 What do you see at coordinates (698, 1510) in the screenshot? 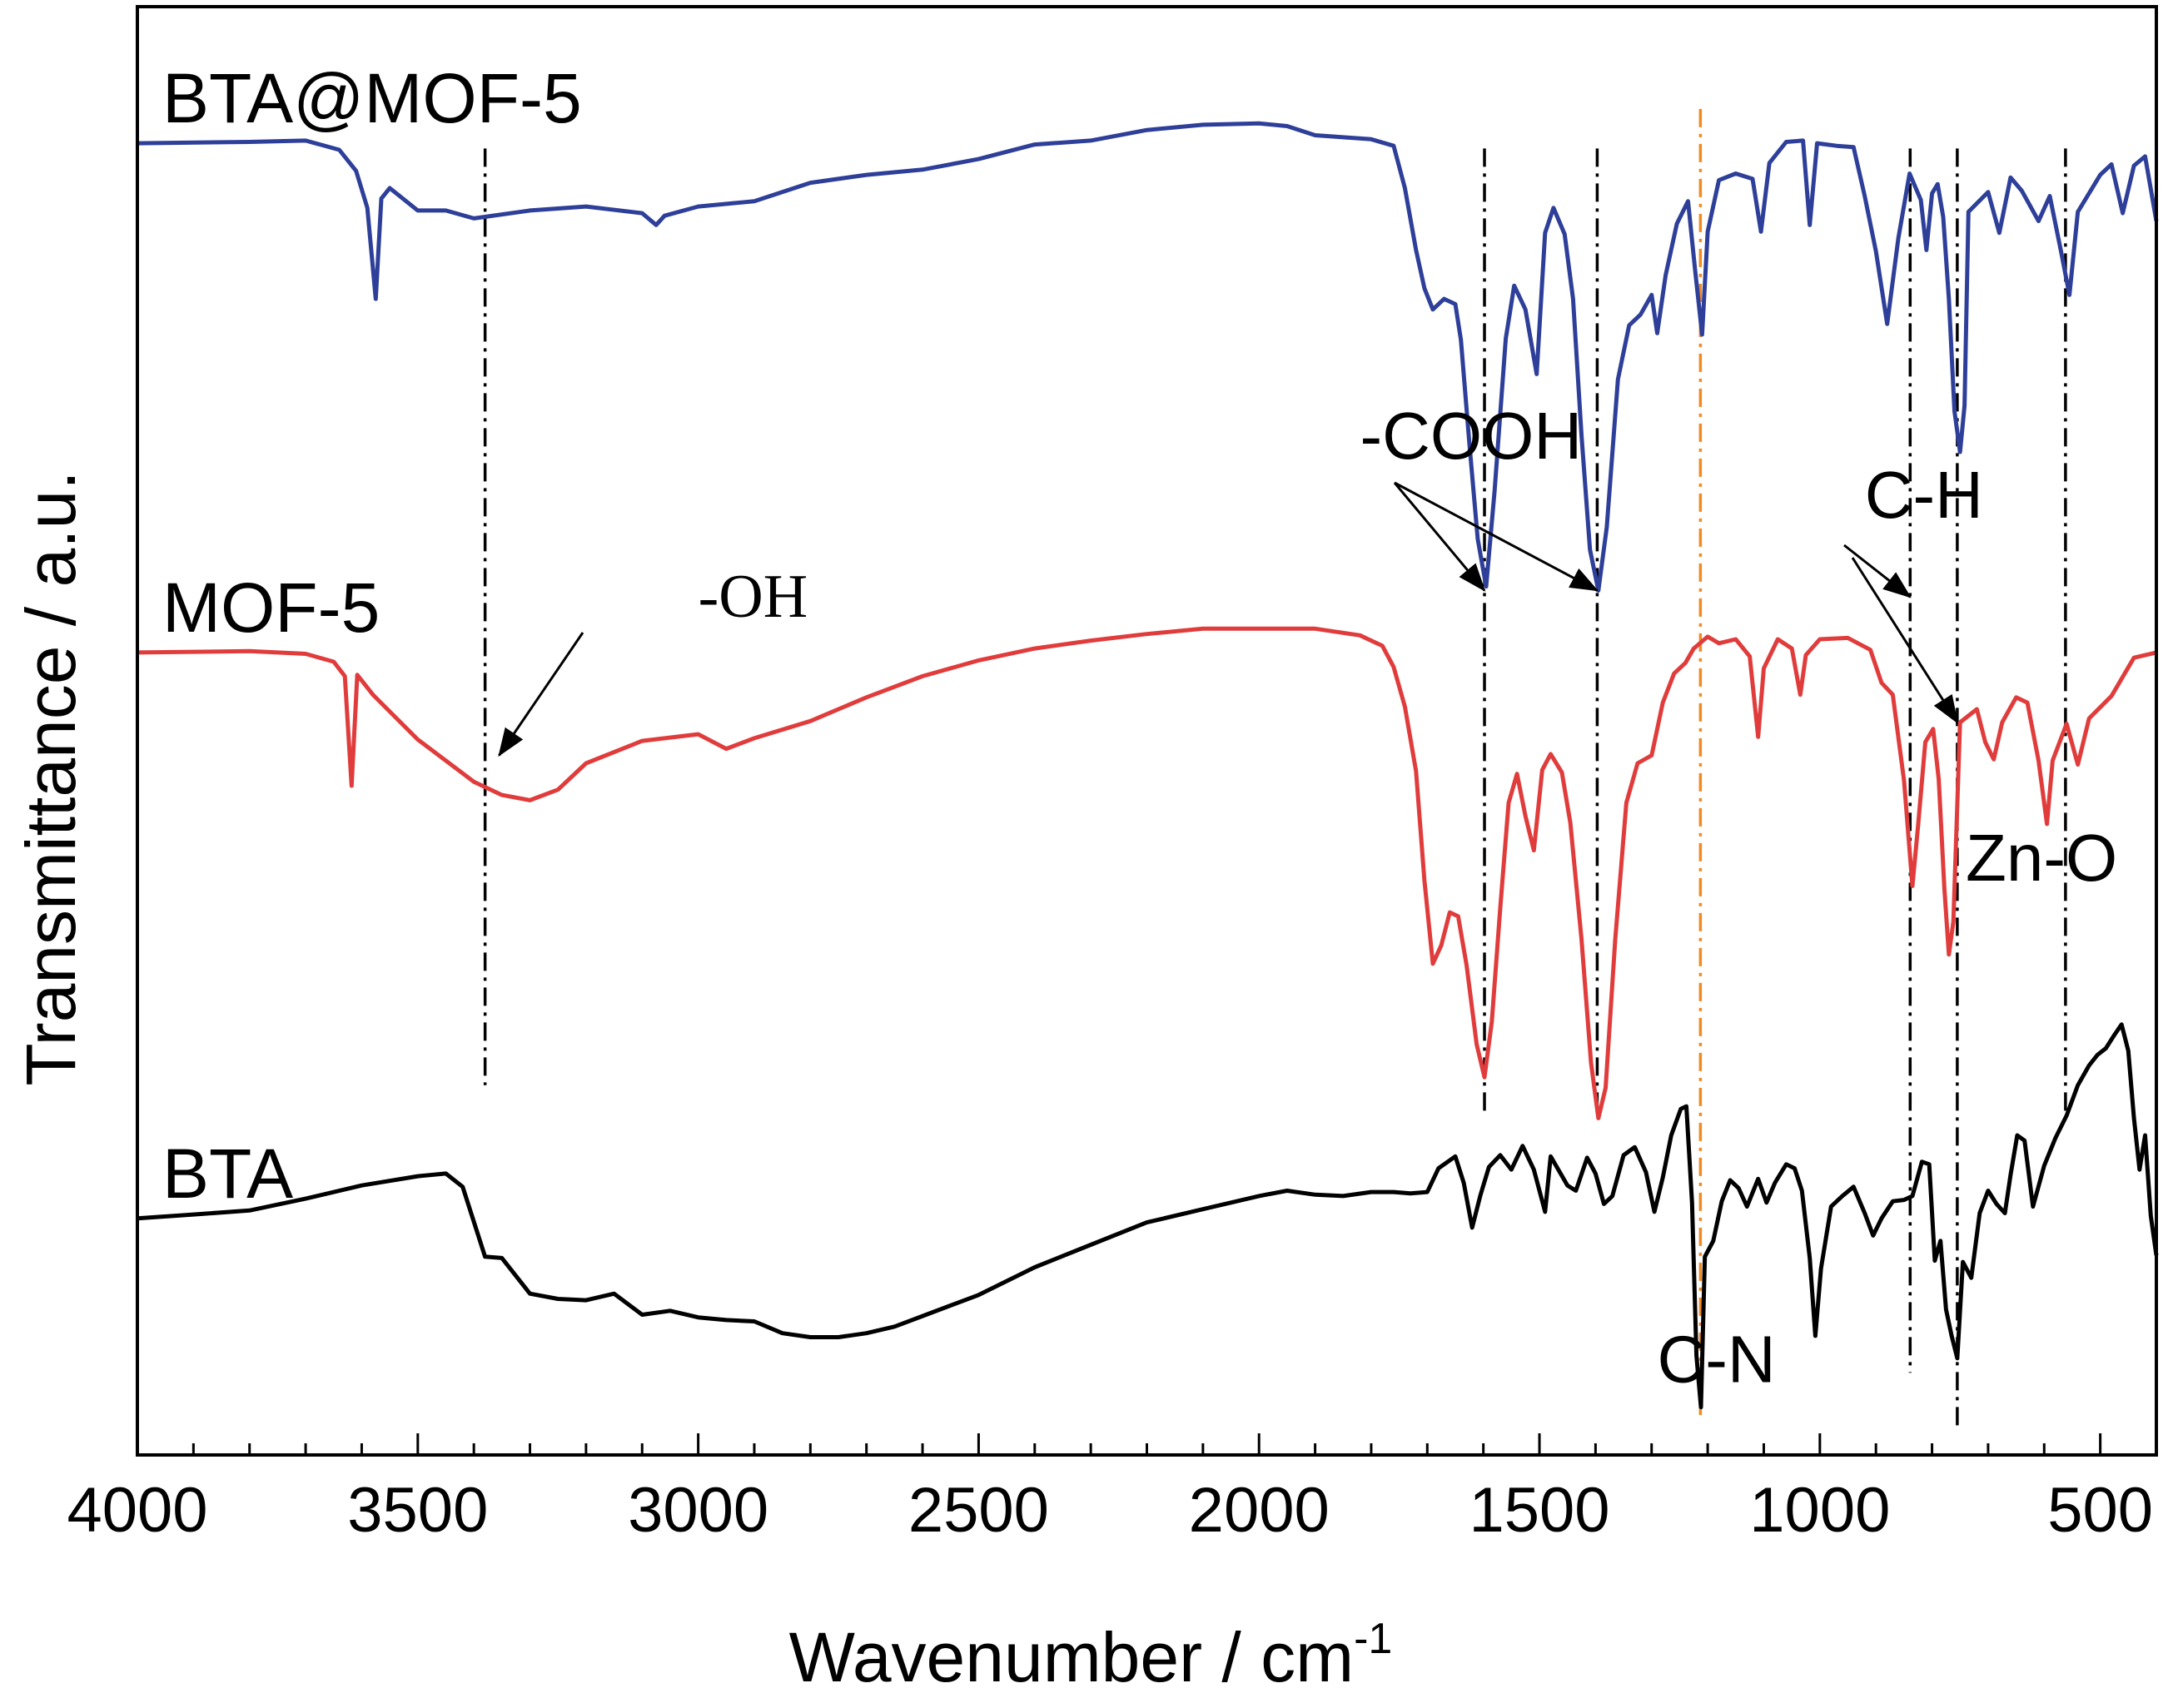
I see `x-tick-label-3000: 3000` at bounding box center [698, 1510].